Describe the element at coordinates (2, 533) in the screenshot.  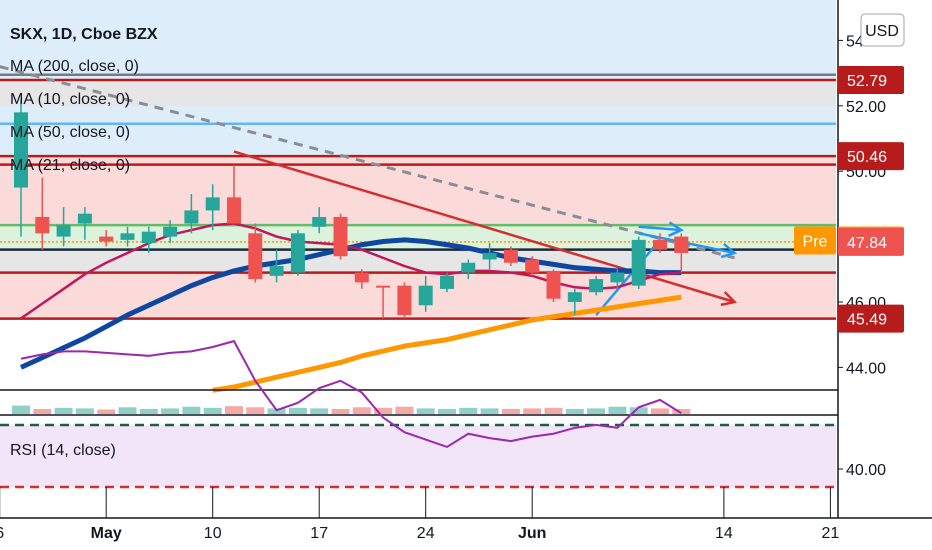
I see `x-tick-label: 6` at that location.